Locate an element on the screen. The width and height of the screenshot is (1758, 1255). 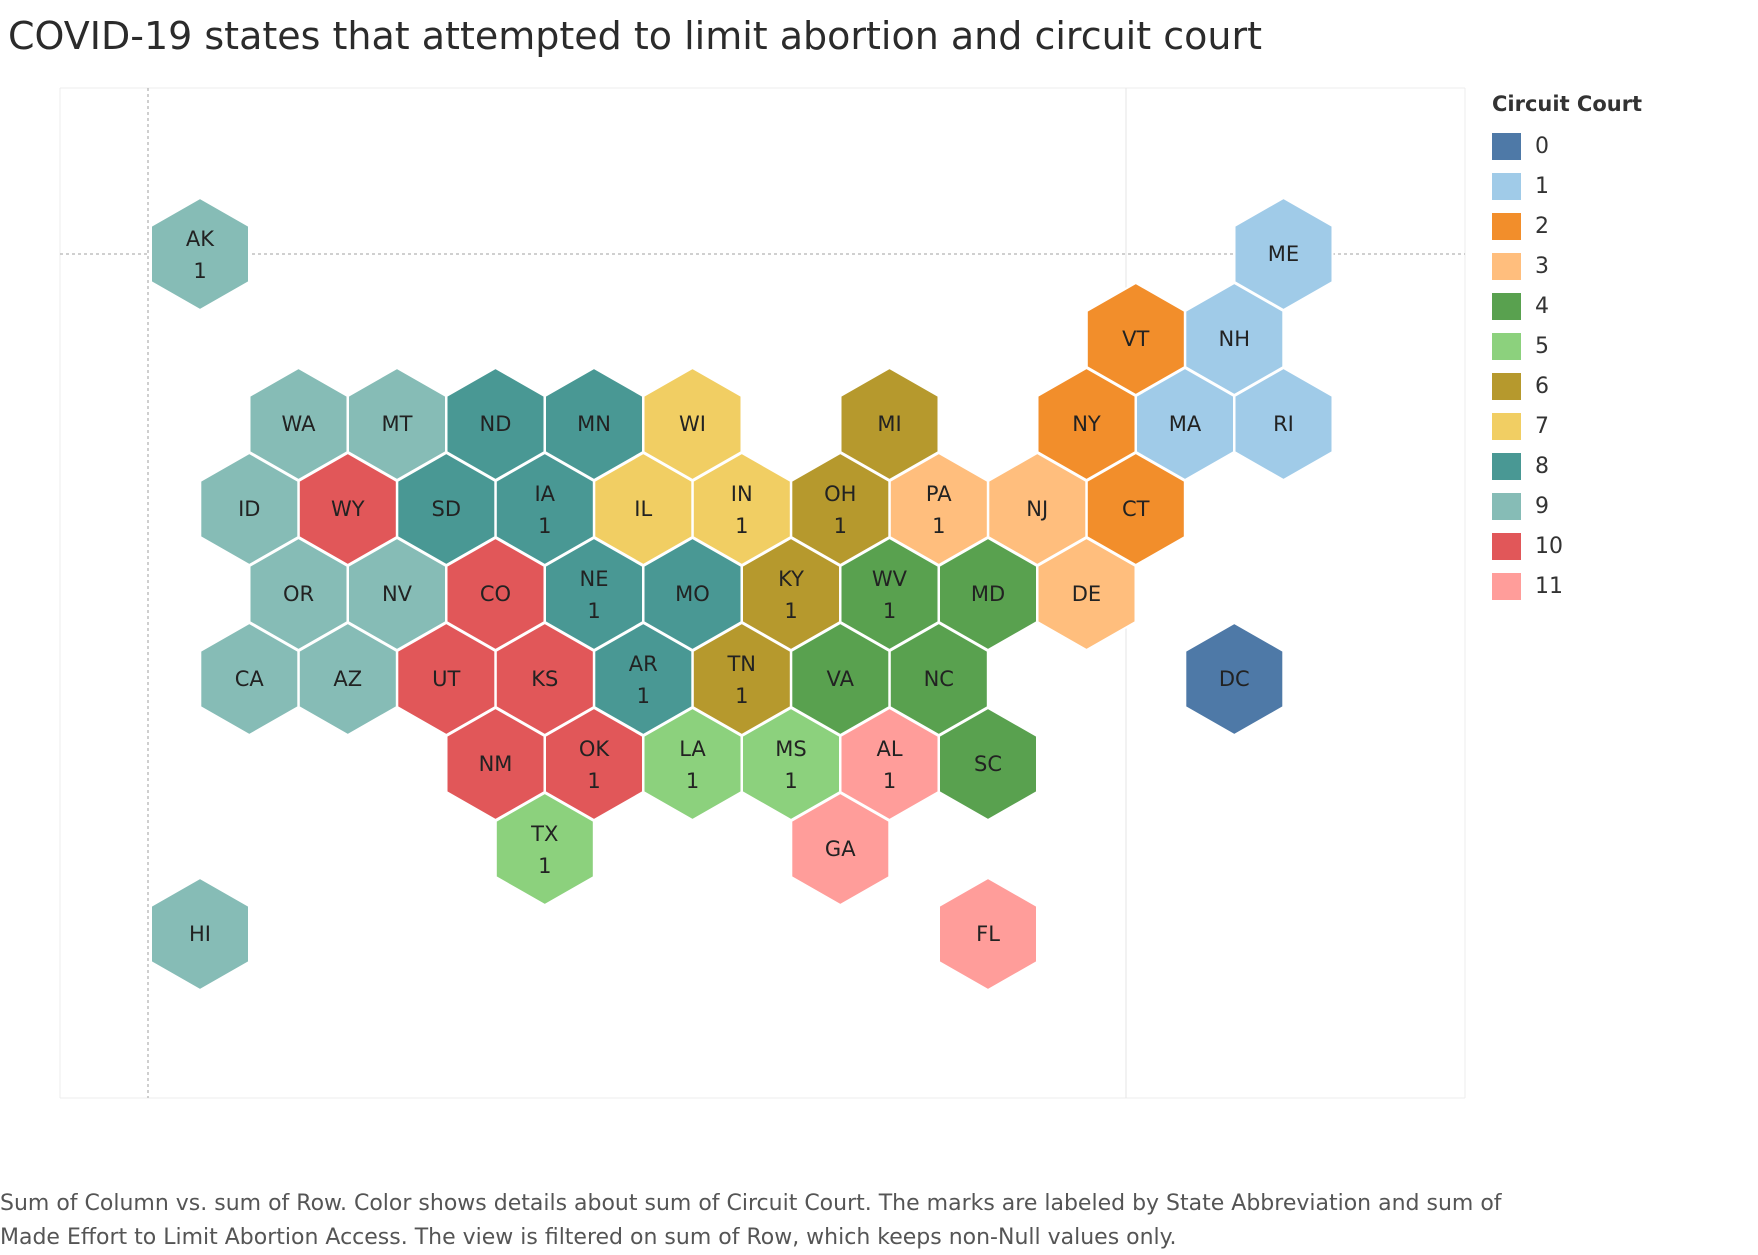
legend-title: Circuit Court is located at coordinates (1567, 104).